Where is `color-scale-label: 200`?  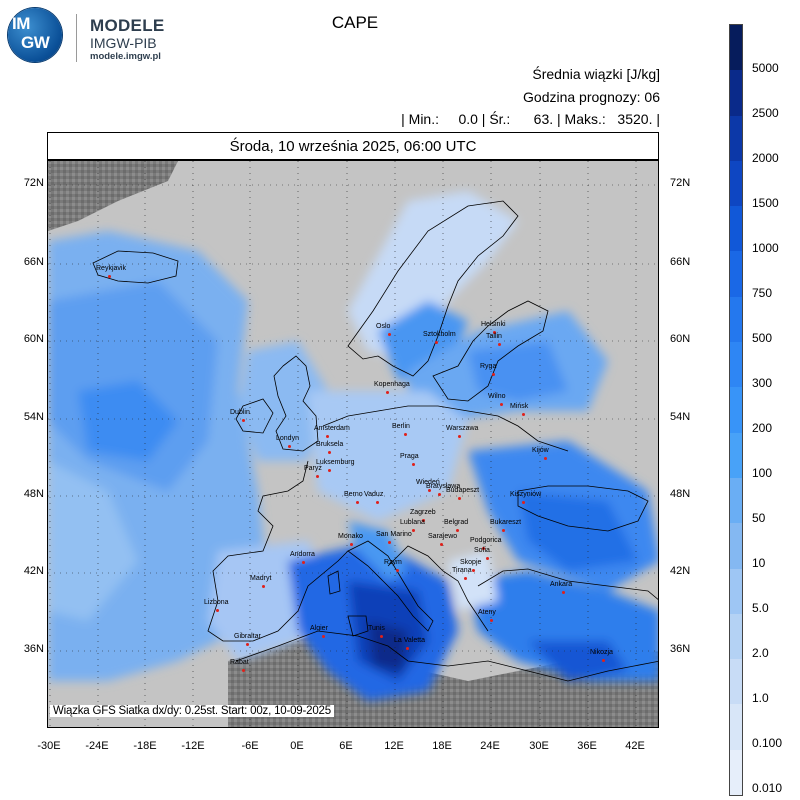
color-scale-label: 200 is located at coordinates (762, 428).